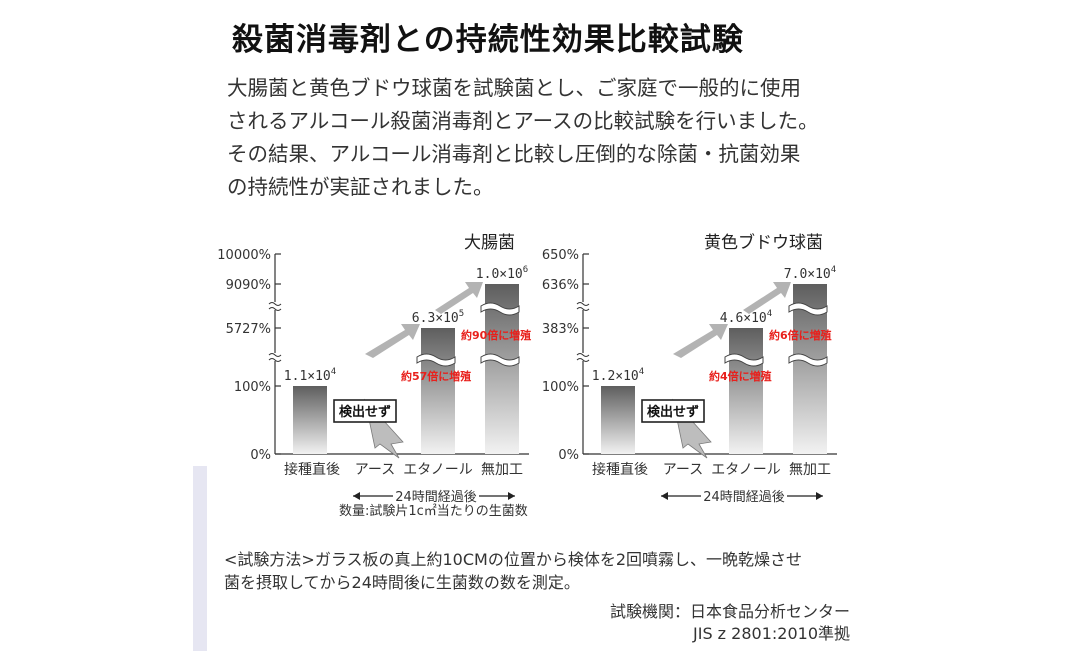  I want to click on intro-line: その結果、アルコール消毒剤と比較し圧倒的な除菌・抗菌効果, so click(514, 154).